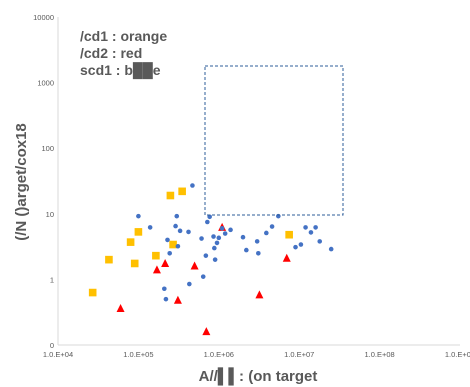 This screenshot has height=387, width=470. Describe the element at coordinates (58, 354) in the screenshot. I see `x-tick-label: 1.0.E+04` at that location.